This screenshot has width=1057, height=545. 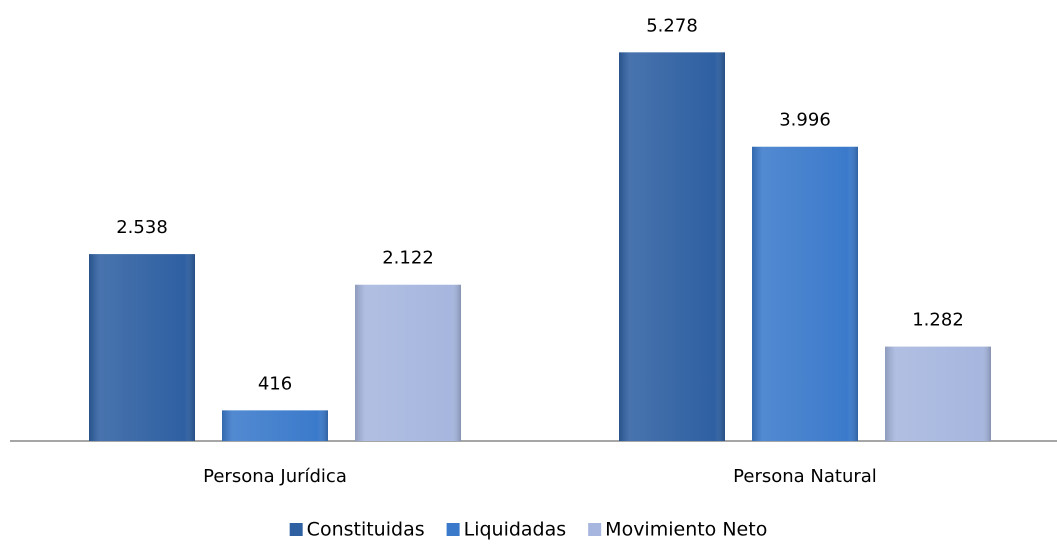 What do you see at coordinates (142, 227) in the screenshot?
I see `value-label: 2.538` at bounding box center [142, 227].